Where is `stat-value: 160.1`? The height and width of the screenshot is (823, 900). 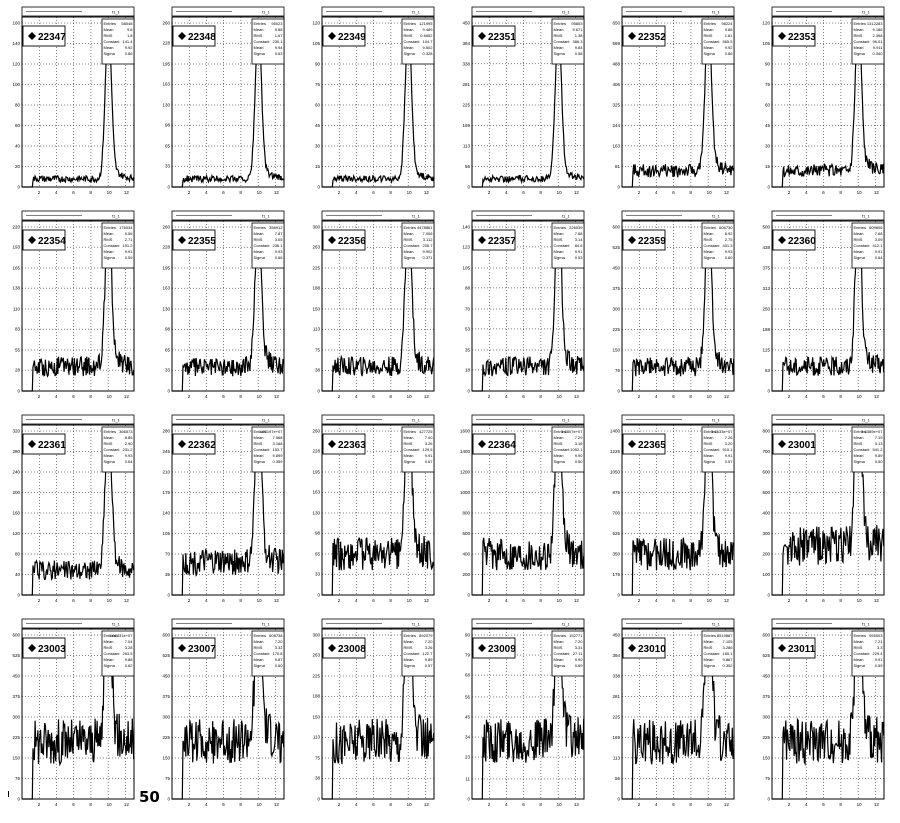 stat-value: 160.1 is located at coordinates (727, 653).